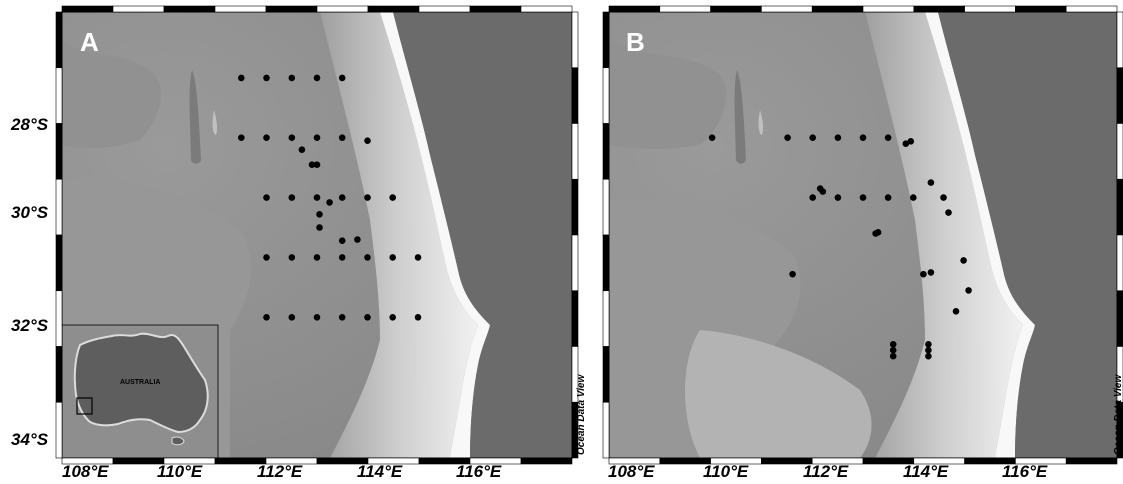 Image resolution: width=1123 pixels, height=484 pixels. Describe the element at coordinates (635, 42) in the screenshot. I see `panel-label-b: B` at that location.